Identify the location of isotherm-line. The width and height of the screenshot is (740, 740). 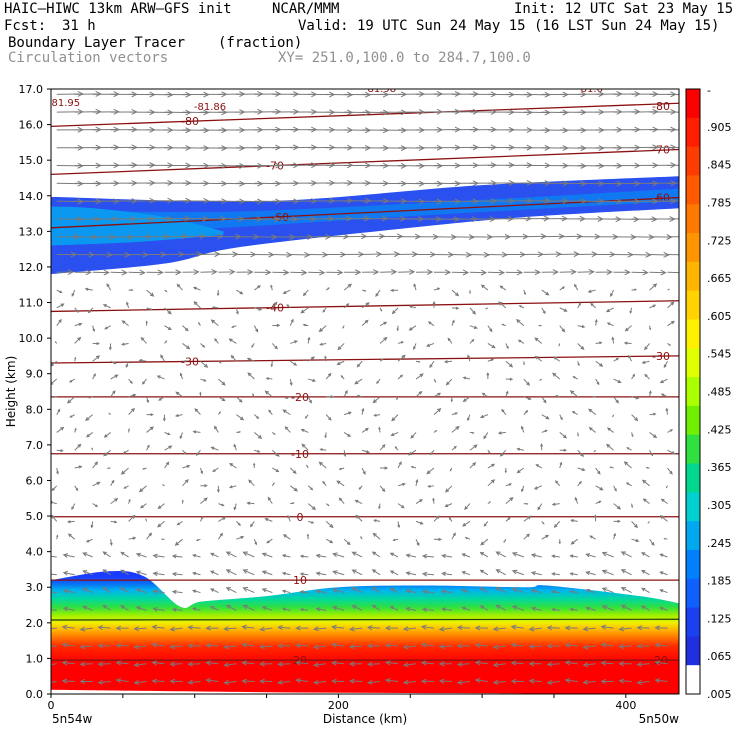
(365, 619).